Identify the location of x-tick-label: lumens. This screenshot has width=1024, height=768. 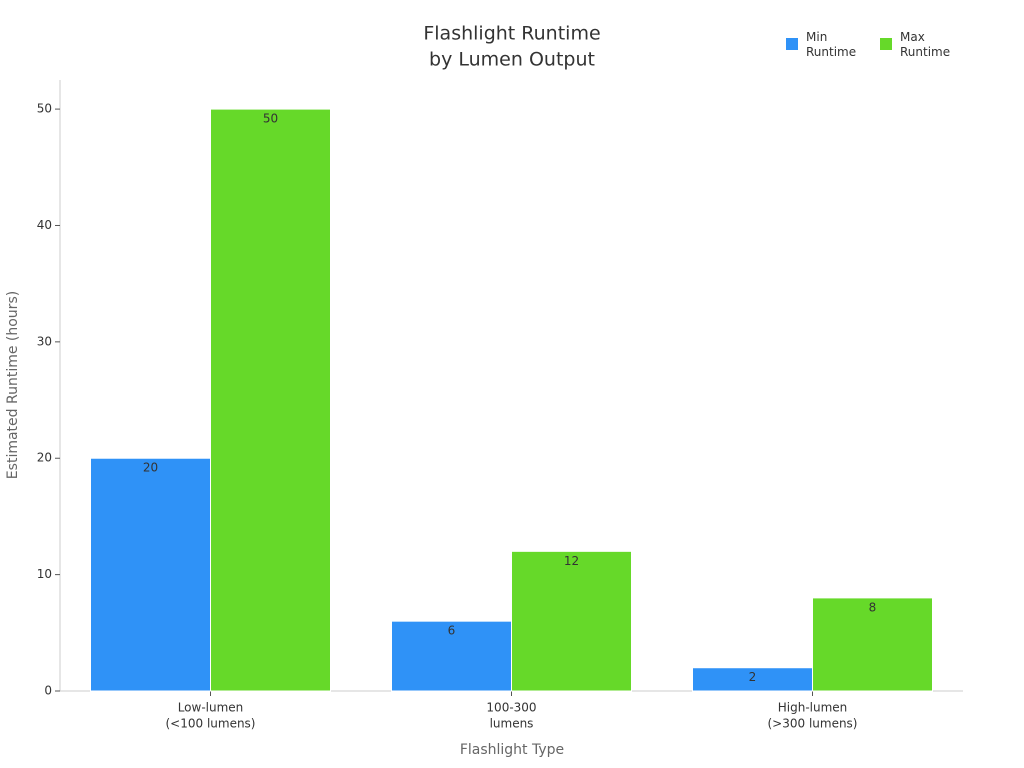
(512, 724).